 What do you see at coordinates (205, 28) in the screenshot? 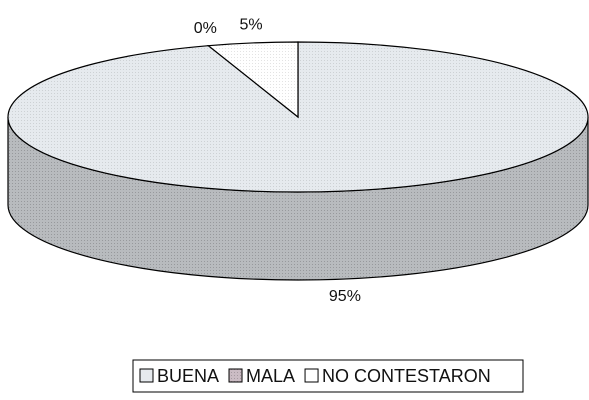
I see `data-label: 0%` at bounding box center [205, 28].